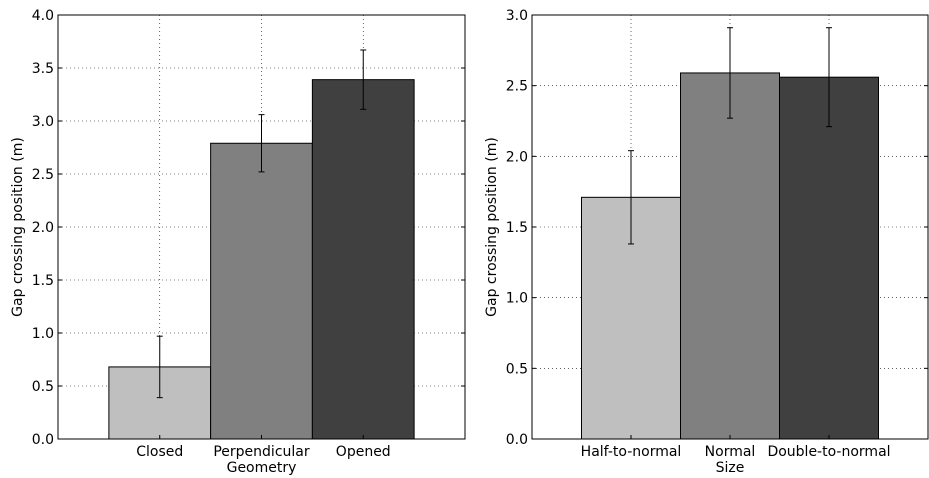  Describe the element at coordinates (730, 452) in the screenshot. I see `x-tick-label: Normal` at that location.